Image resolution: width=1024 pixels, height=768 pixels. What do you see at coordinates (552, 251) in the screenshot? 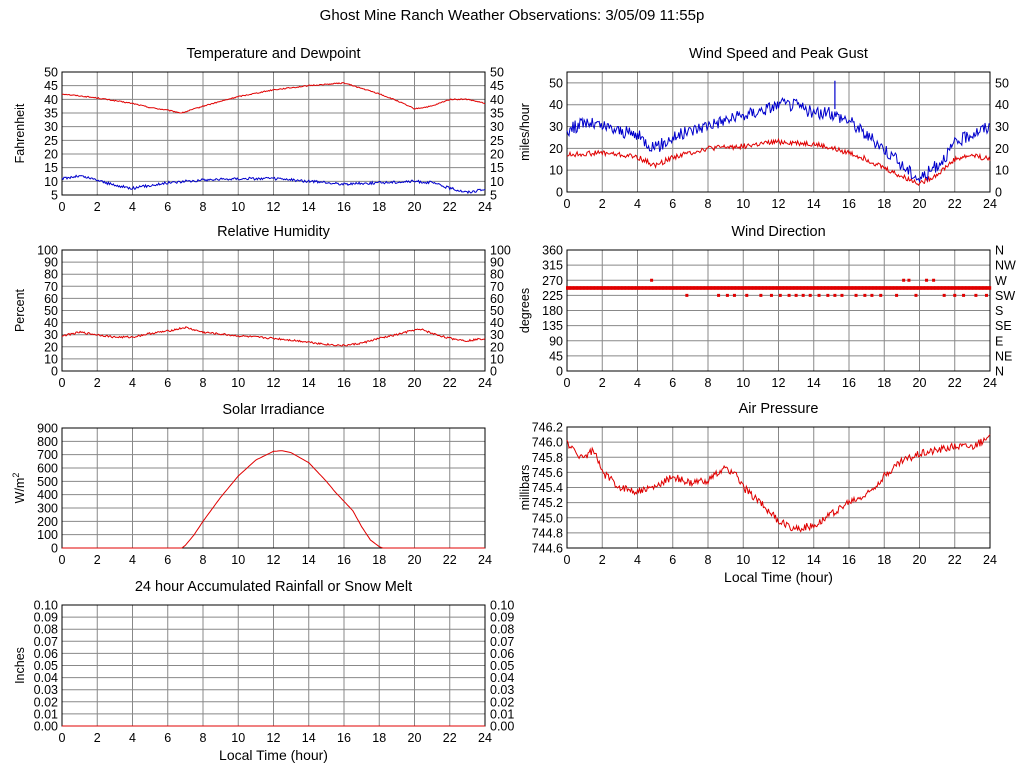
I see `wind-direction-ytick-label: 360` at bounding box center [552, 251].